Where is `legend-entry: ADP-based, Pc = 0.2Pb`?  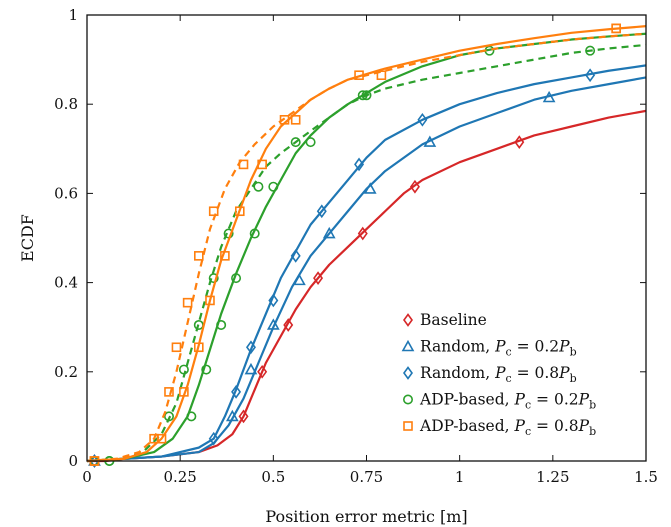 legend-entry: ADP-based, Pc = 0.2Pb is located at coordinates (507, 401).